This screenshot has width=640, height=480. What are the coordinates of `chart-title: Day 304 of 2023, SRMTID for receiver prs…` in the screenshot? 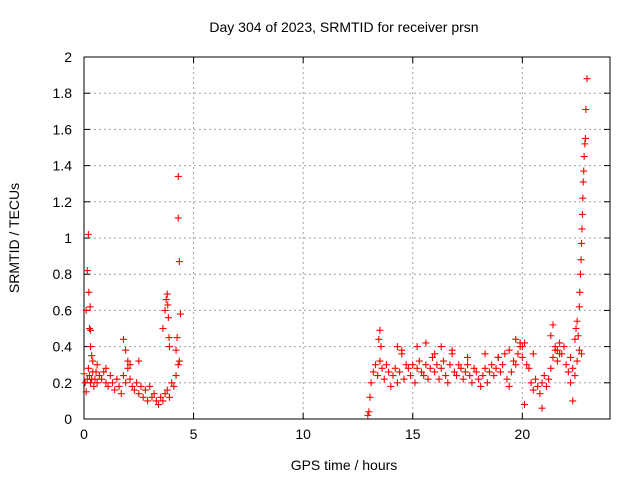 It's located at (343, 27).